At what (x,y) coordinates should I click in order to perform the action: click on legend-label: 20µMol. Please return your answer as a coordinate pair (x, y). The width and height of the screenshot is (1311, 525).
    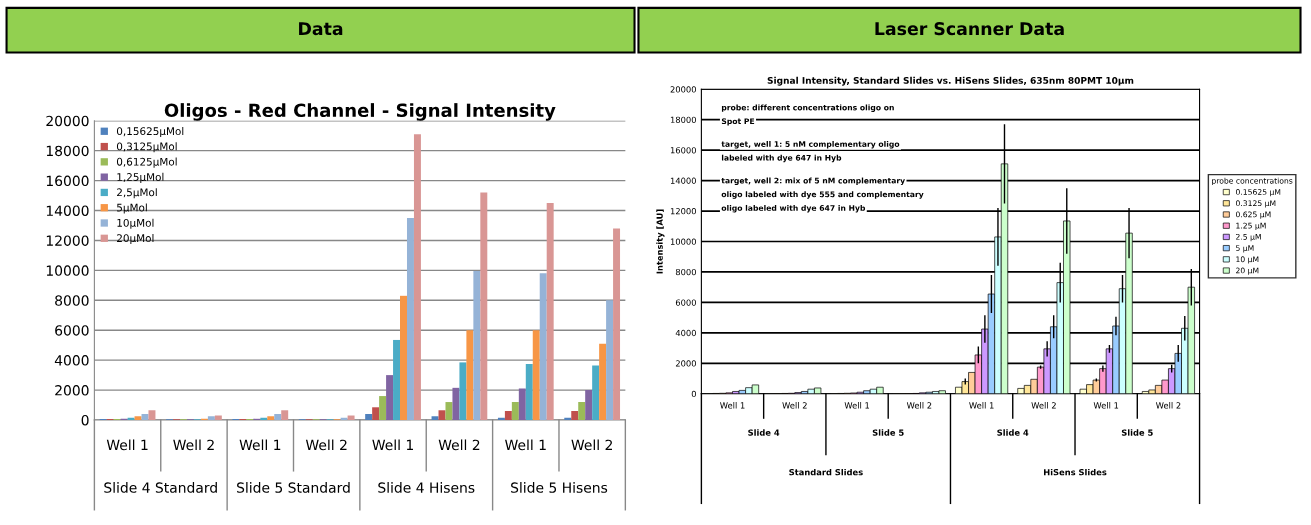
    Looking at the image, I should click on (135, 239).